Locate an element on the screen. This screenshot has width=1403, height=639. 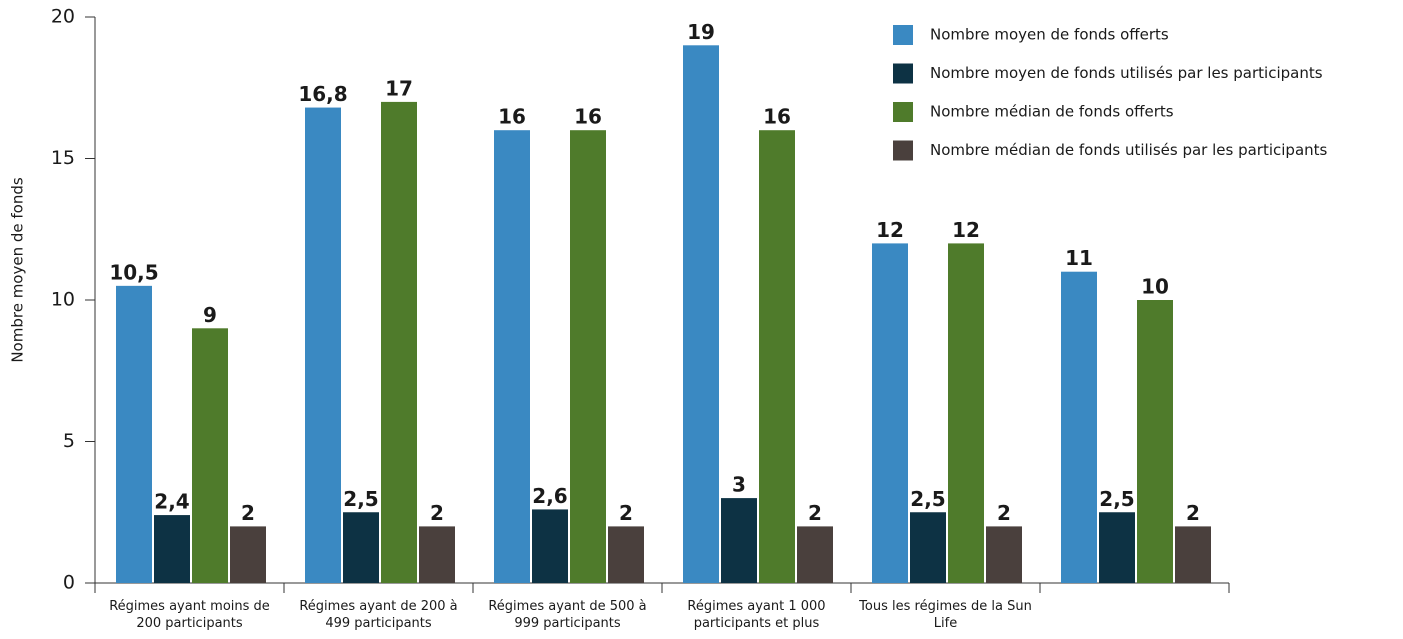
value-label: 11 is located at coordinates (1079, 258).